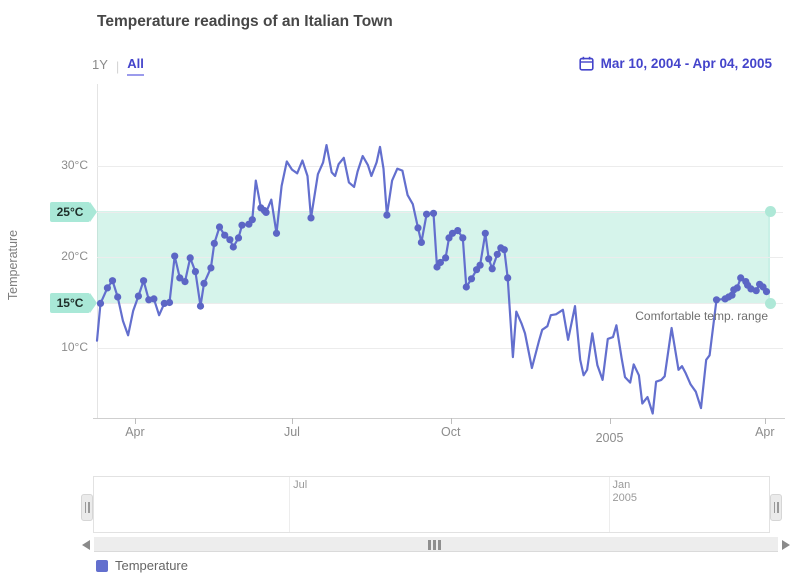 The image size is (800, 583). What do you see at coordinates (200, 306) in the screenshot?
I see `data-point-bullet` at bounding box center [200, 306].